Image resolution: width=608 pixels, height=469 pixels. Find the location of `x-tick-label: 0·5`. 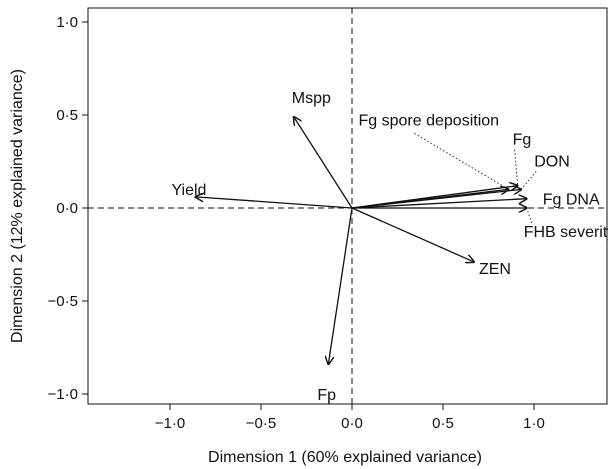

x-tick-label: 0·5 is located at coordinates (443, 423).